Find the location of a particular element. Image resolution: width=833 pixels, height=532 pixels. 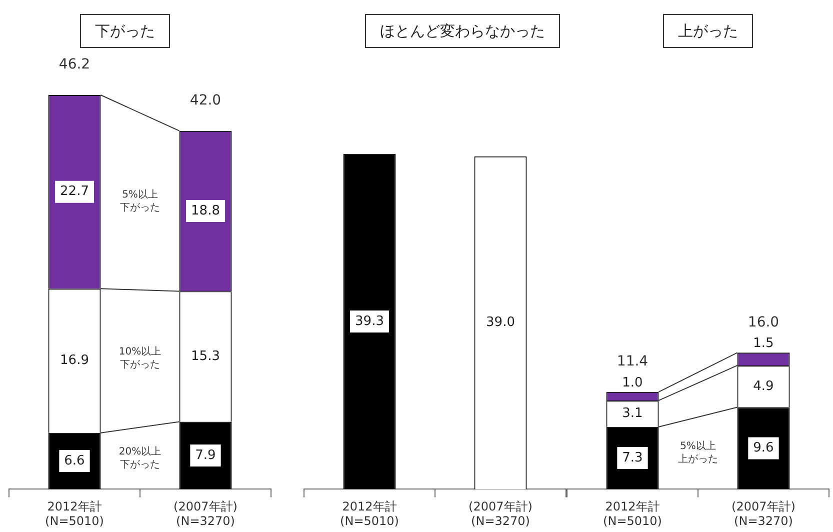

data-label: 39.0 is located at coordinates (500, 322).